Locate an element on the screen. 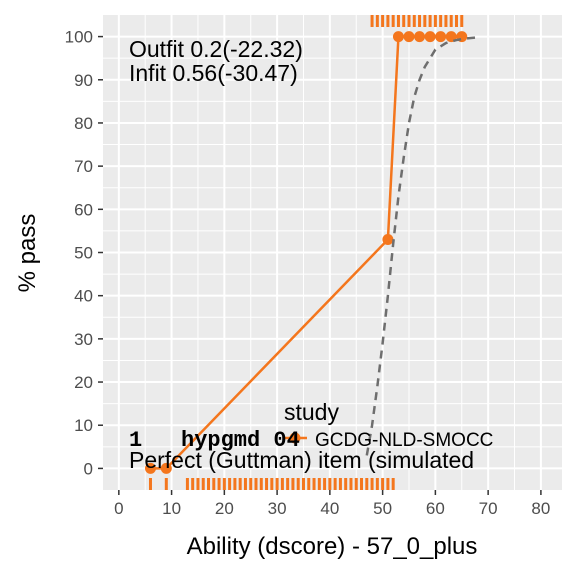 This screenshot has width=576, height=576. x-tick-label: 60 is located at coordinates (435, 508).